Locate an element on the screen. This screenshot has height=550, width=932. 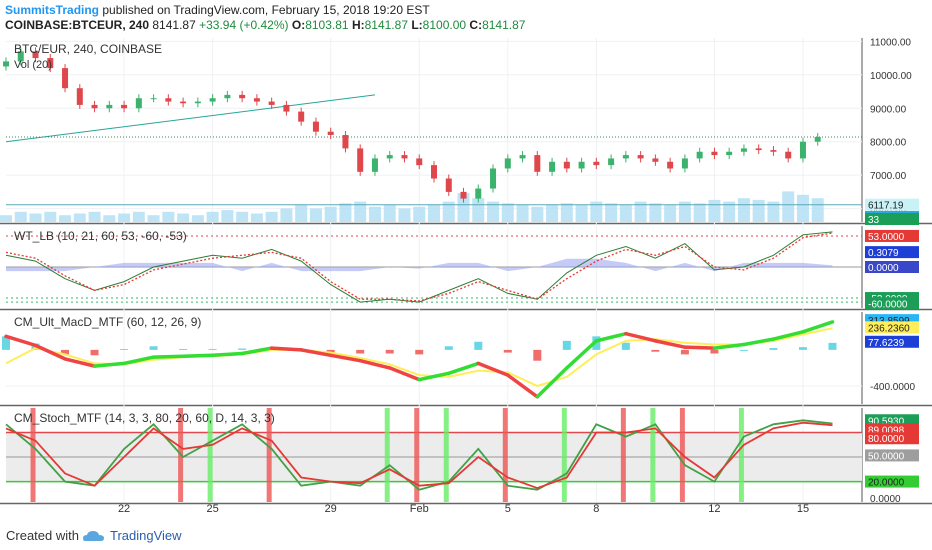
x-tick-label: 15 is located at coordinates (803, 509).